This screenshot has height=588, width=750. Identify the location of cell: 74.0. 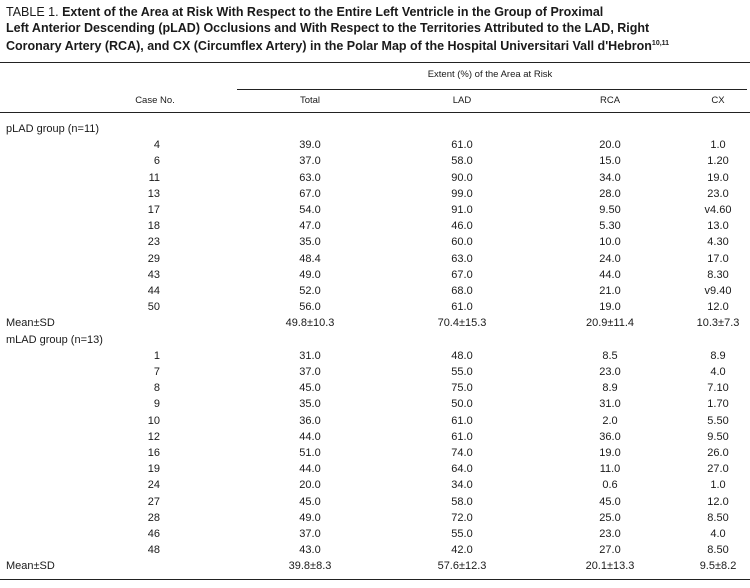
(462, 453).